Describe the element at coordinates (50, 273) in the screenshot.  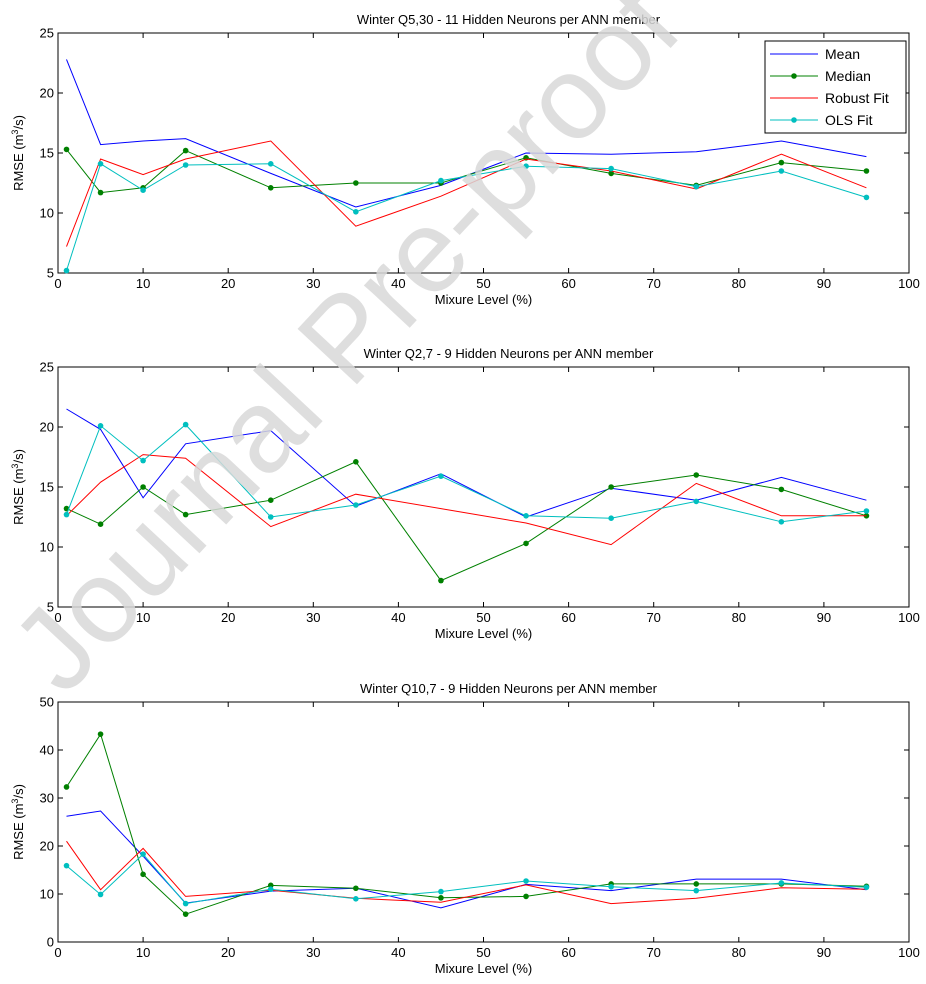
I see `y-tick-label: 5` at that location.